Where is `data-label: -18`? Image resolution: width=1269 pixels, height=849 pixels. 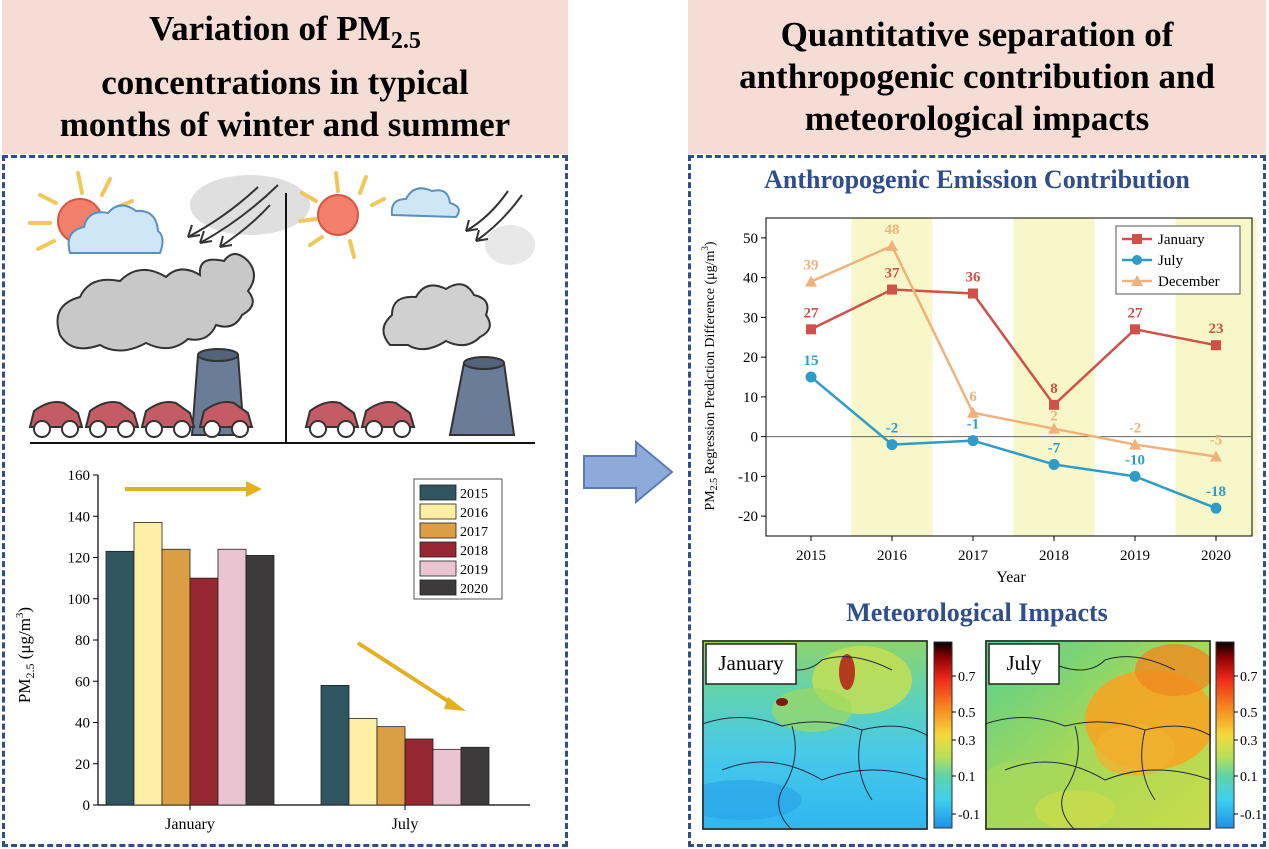 data-label: -18 is located at coordinates (1216, 492).